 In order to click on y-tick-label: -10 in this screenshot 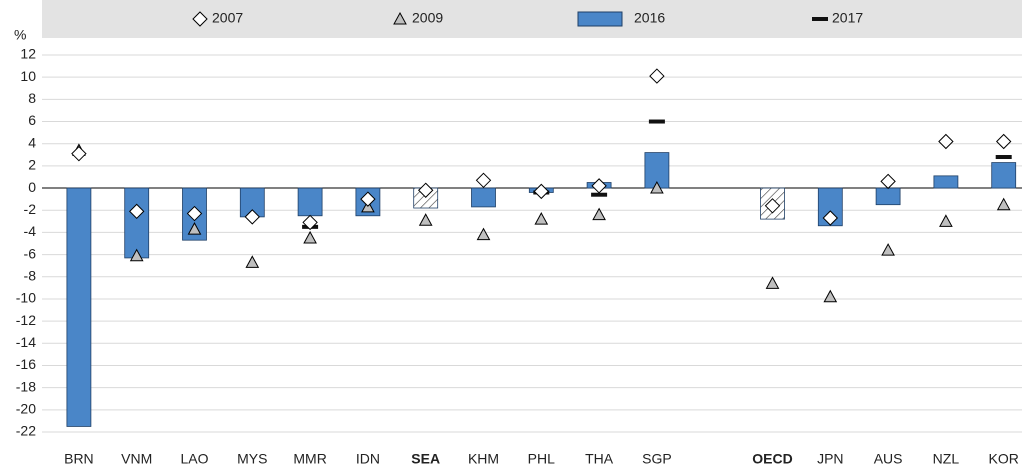, I will do `click(26, 298)`.